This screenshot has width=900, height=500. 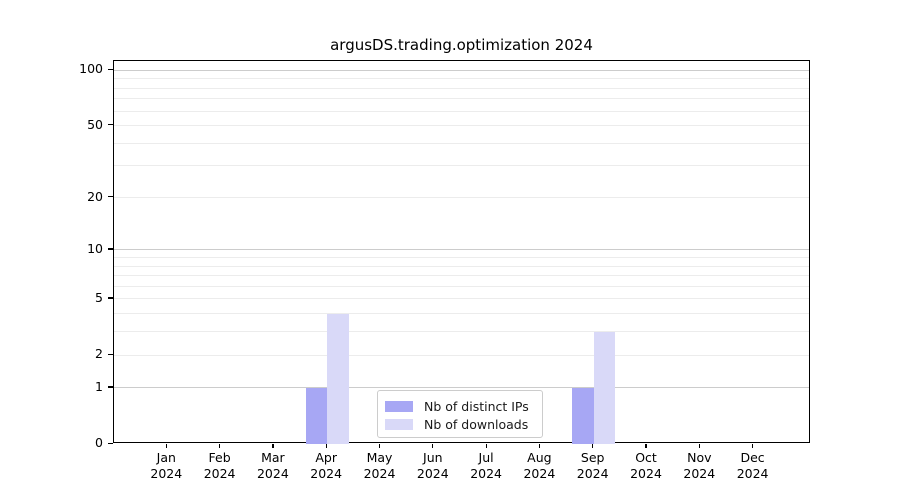 I want to click on y-tick-label: 5, so click(x=99, y=297).